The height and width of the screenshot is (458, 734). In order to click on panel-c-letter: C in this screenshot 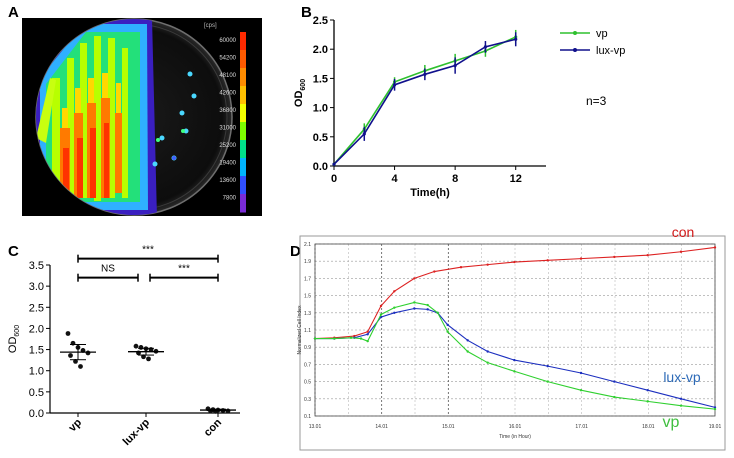, I will do `click(13, 251)`.